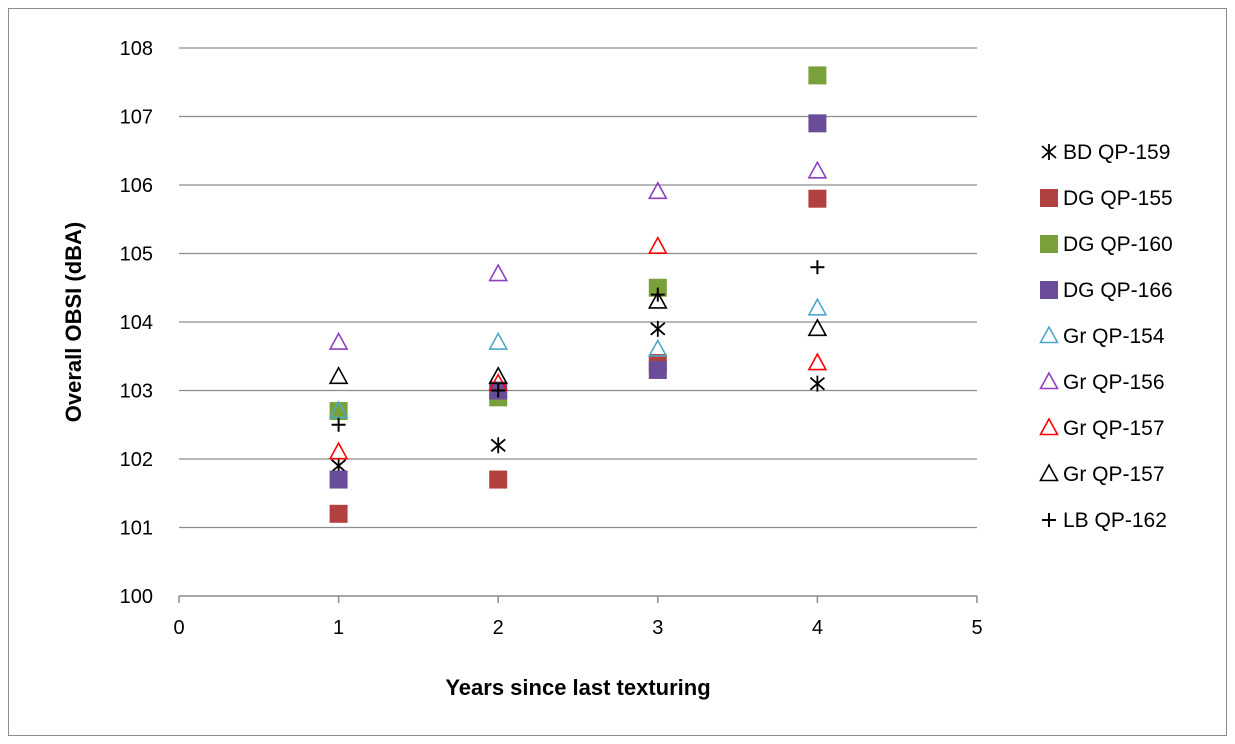 Image resolution: width=1235 pixels, height=744 pixels. Describe the element at coordinates (1118, 198) in the screenshot. I see `legend-label: DG QP-155` at that location.